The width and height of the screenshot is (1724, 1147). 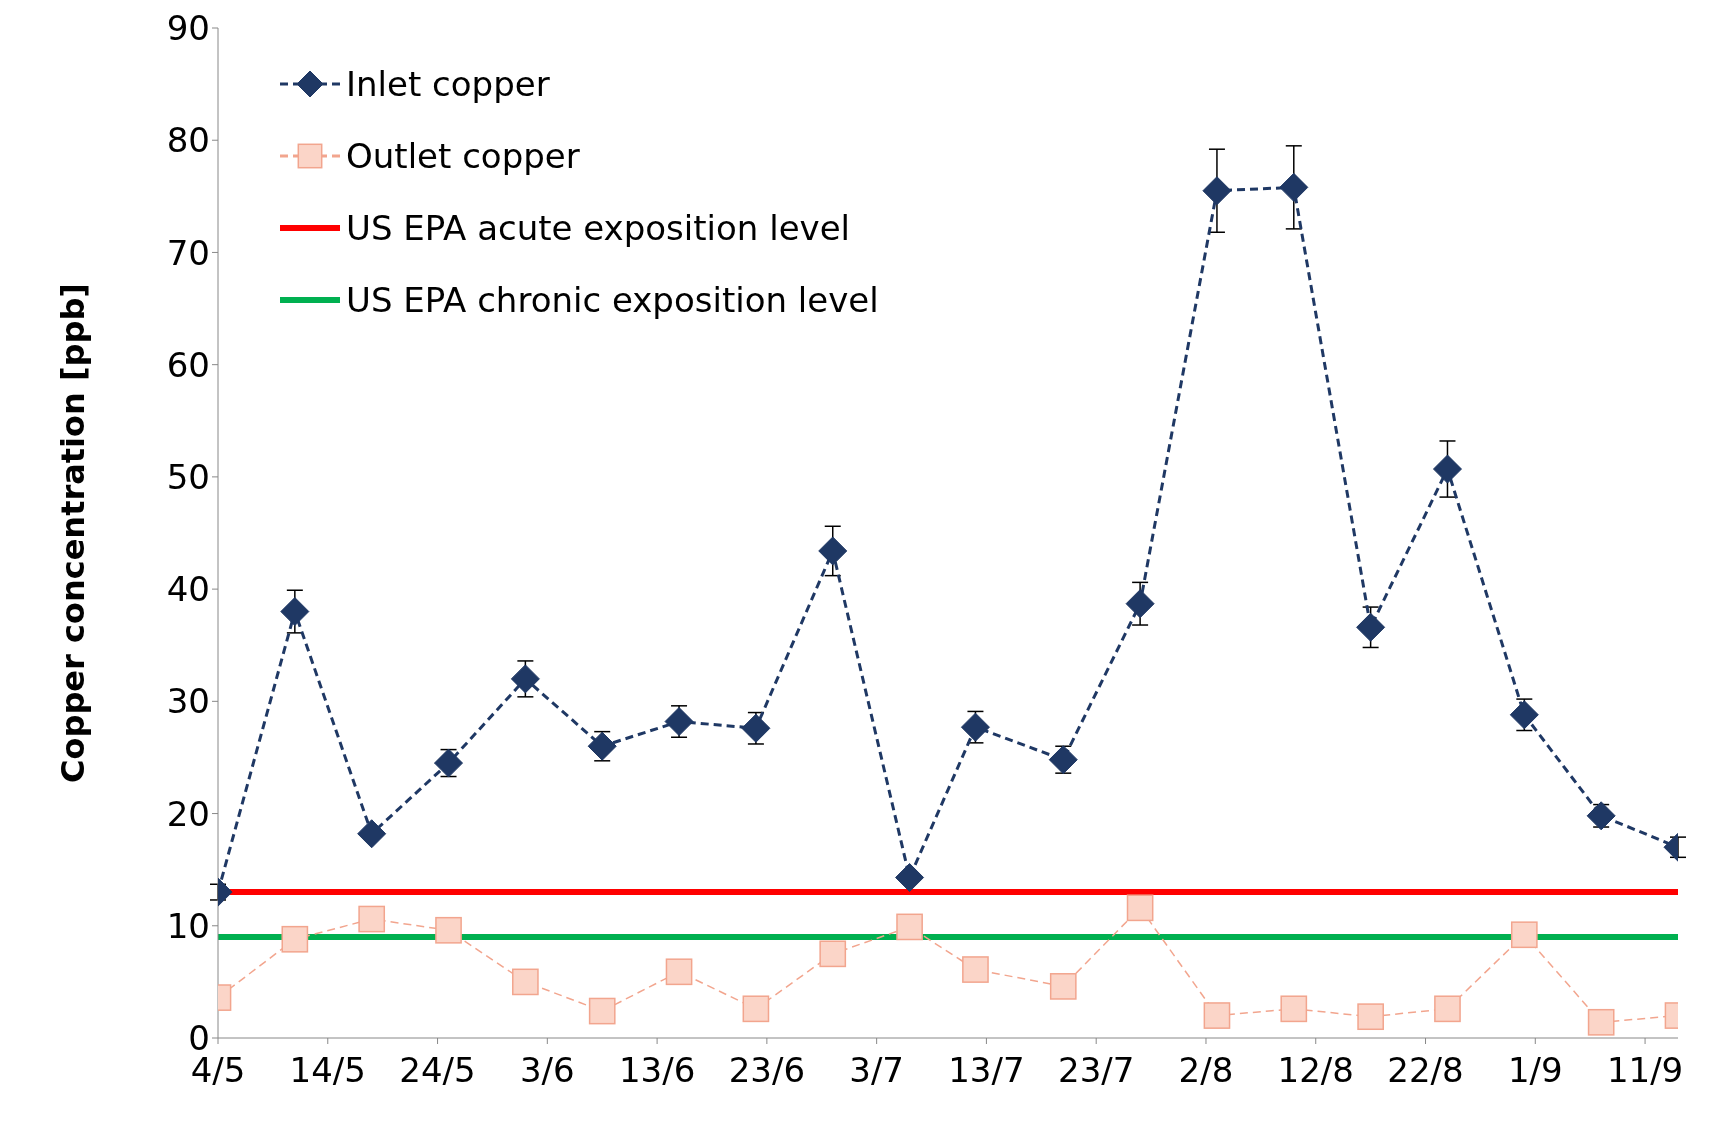 I want to click on x-tick-label: 24/5, so click(x=437, y=1070).